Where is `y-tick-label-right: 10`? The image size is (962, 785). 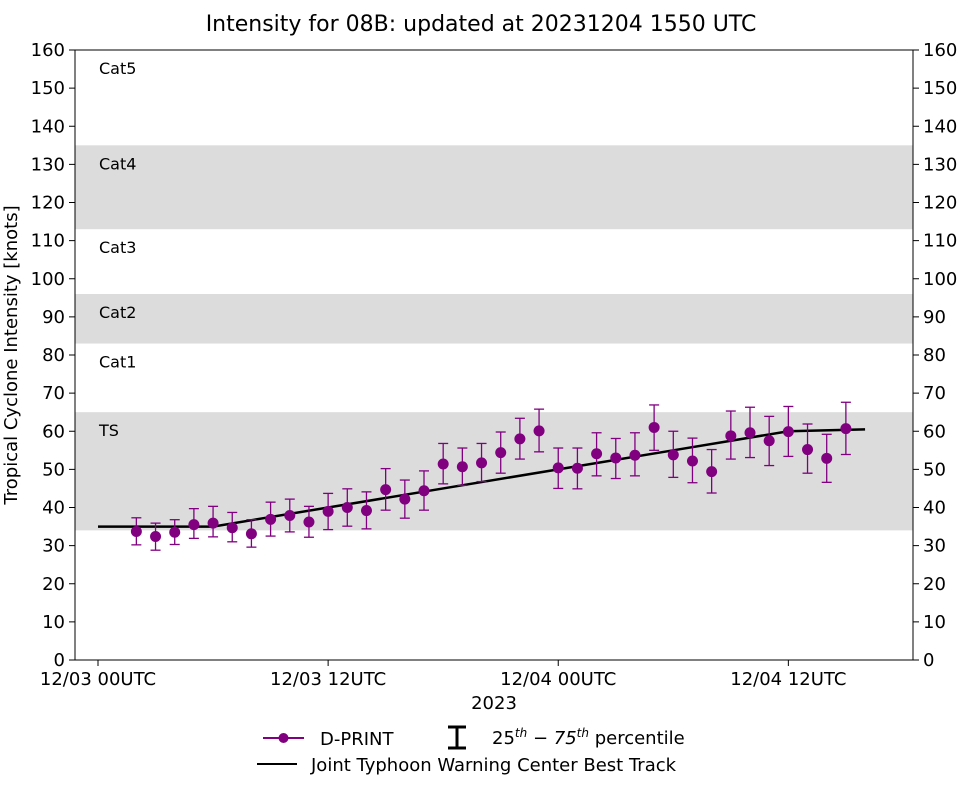
y-tick-label-right: 10 is located at coordinates (934, 622).